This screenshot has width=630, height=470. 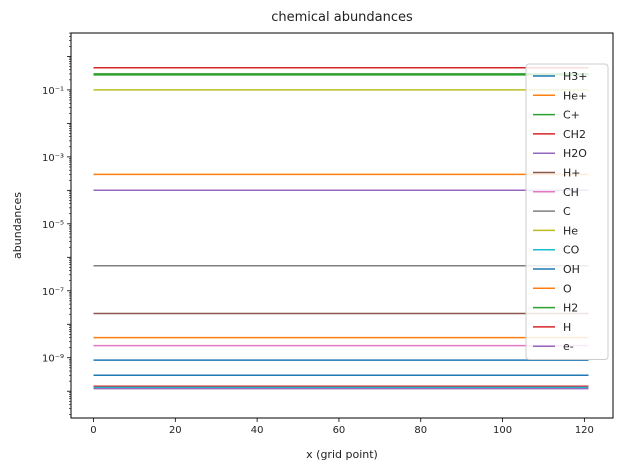 I want to click on x-tick-label-1: 20, so click(x=175, y=430).